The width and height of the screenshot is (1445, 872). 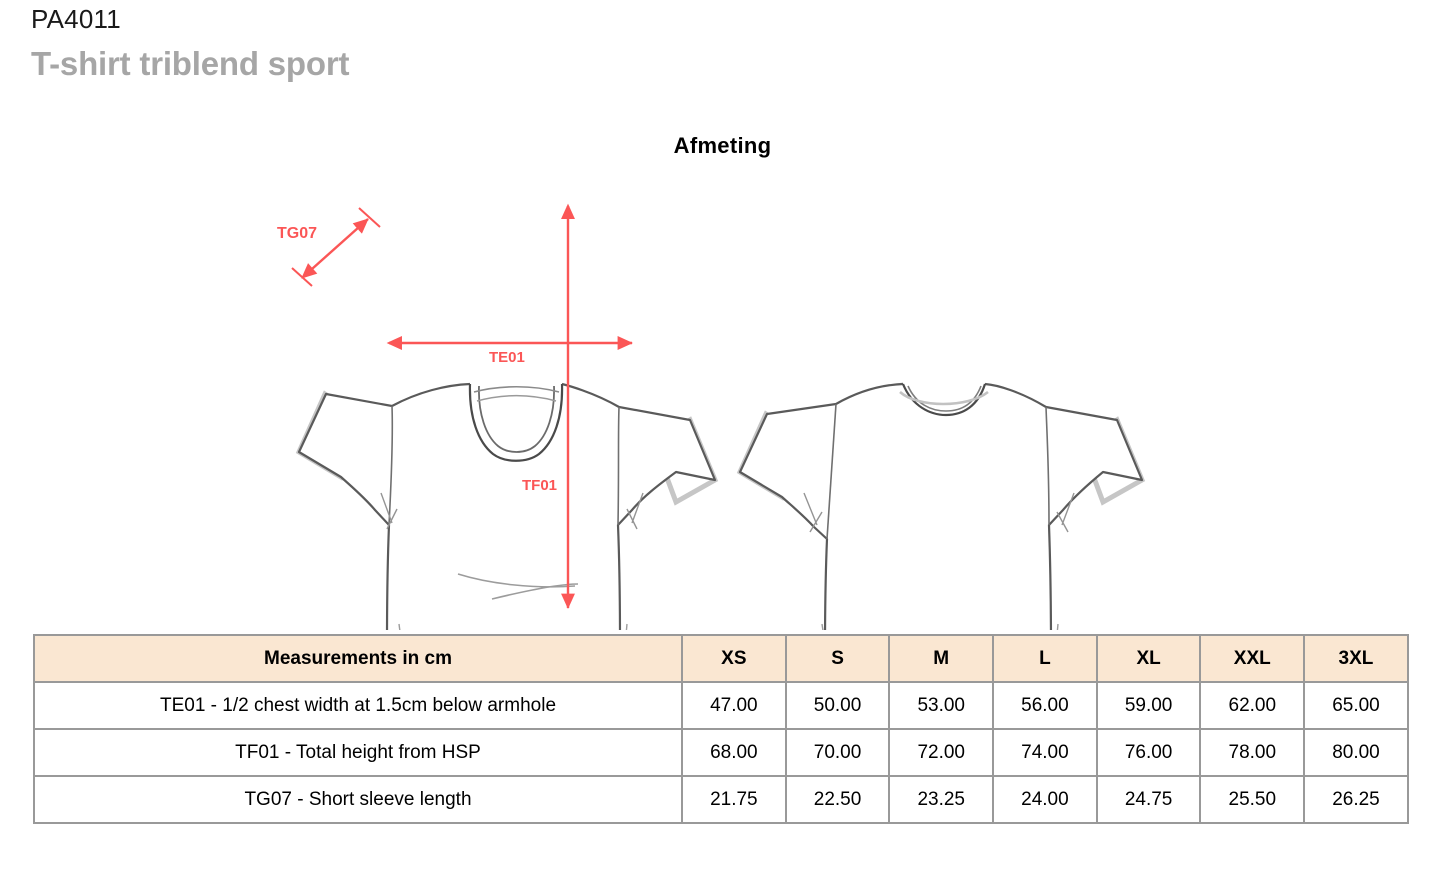 What do you see at coordinates (391, 465) in the screenshot?
I see `front-left-shoulder-seam` at bounding box center [391, 465].